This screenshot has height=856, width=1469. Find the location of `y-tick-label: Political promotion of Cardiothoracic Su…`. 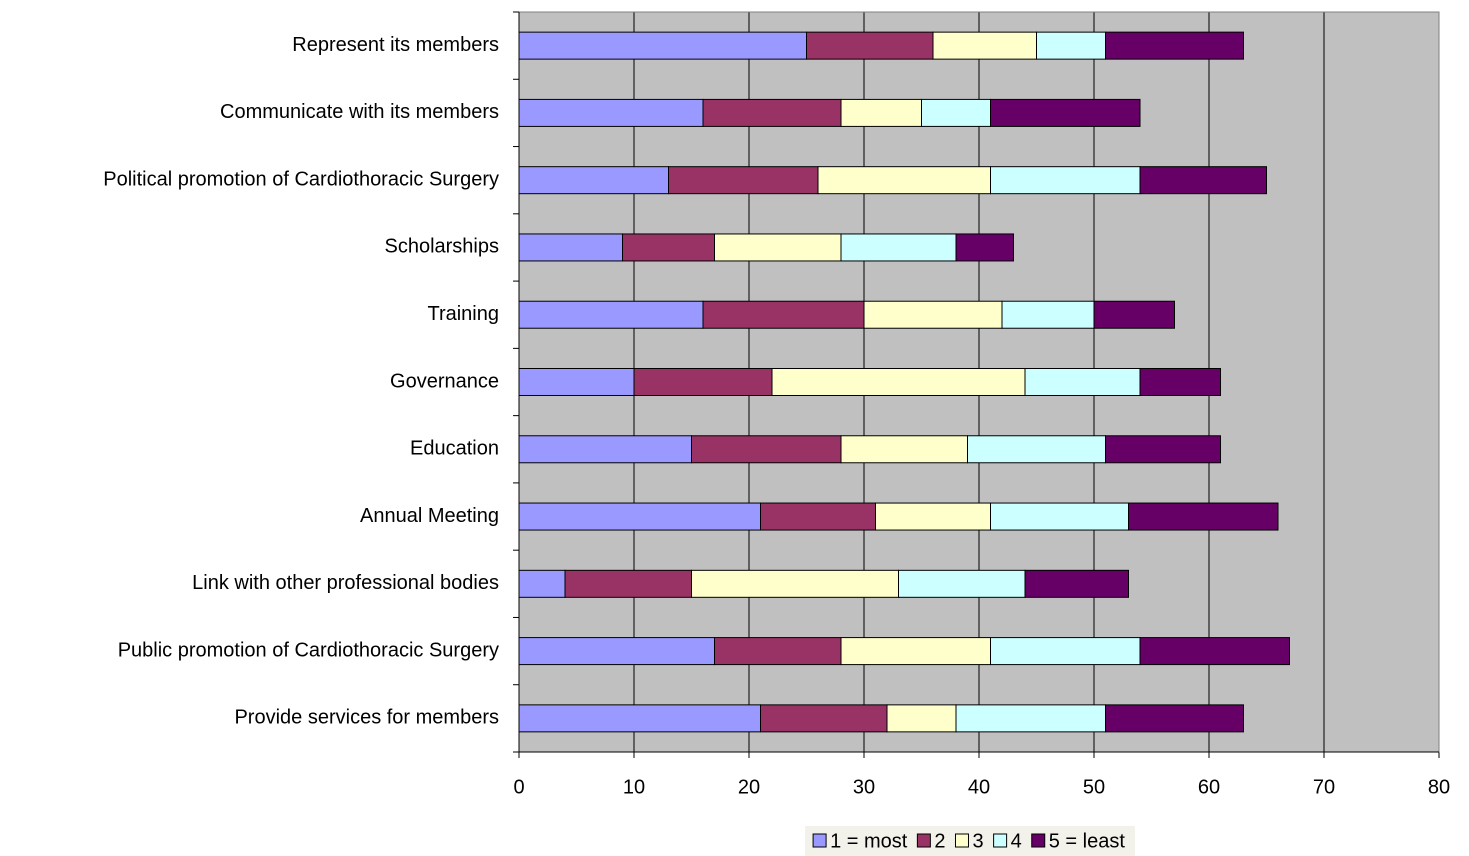

y-tick-label: Political promotion of Cardiothoracic Su… is located at coordinates (301, 179).